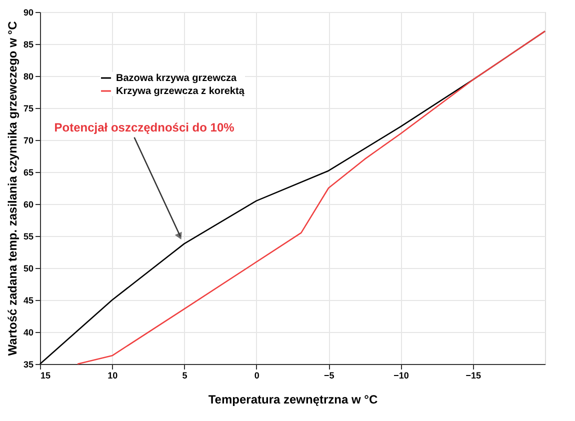  What do you see at coordinates (28, 45) in the screenshot?
I see `y-tick-label: 85` at bounding box center [28, 45].